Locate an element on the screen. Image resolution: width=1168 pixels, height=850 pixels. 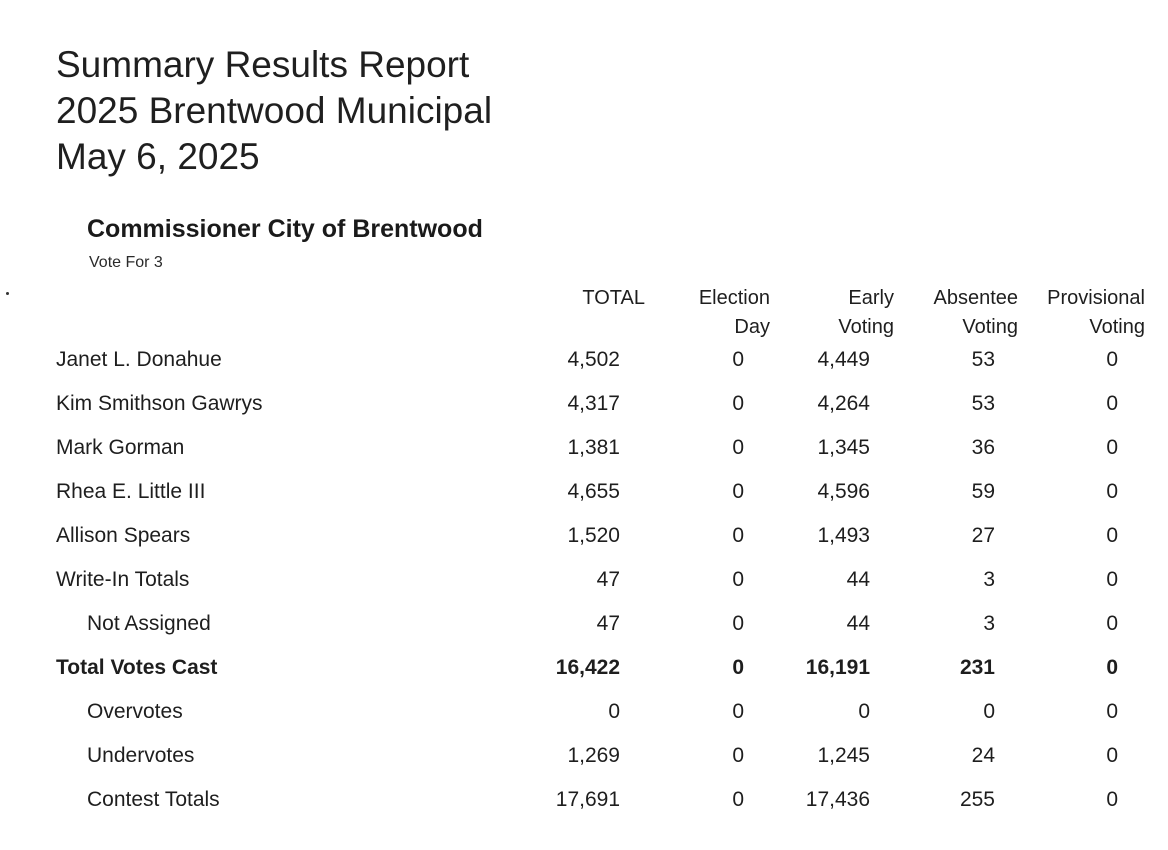
absentee-voting-votes: 0 is located at coordinates (989, 711).